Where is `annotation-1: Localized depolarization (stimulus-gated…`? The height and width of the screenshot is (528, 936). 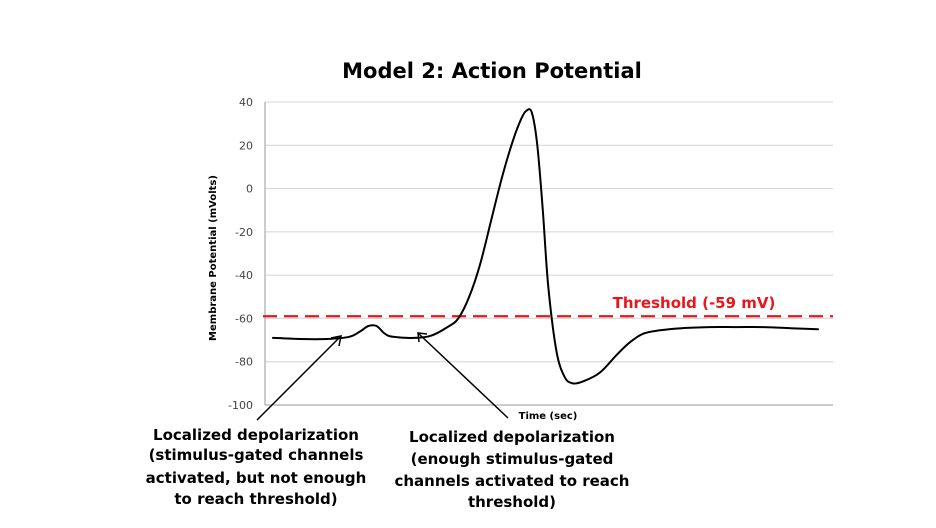
annotation-1: Localized depolarization (stimulus-gated… is located at coordinates (256, 467).